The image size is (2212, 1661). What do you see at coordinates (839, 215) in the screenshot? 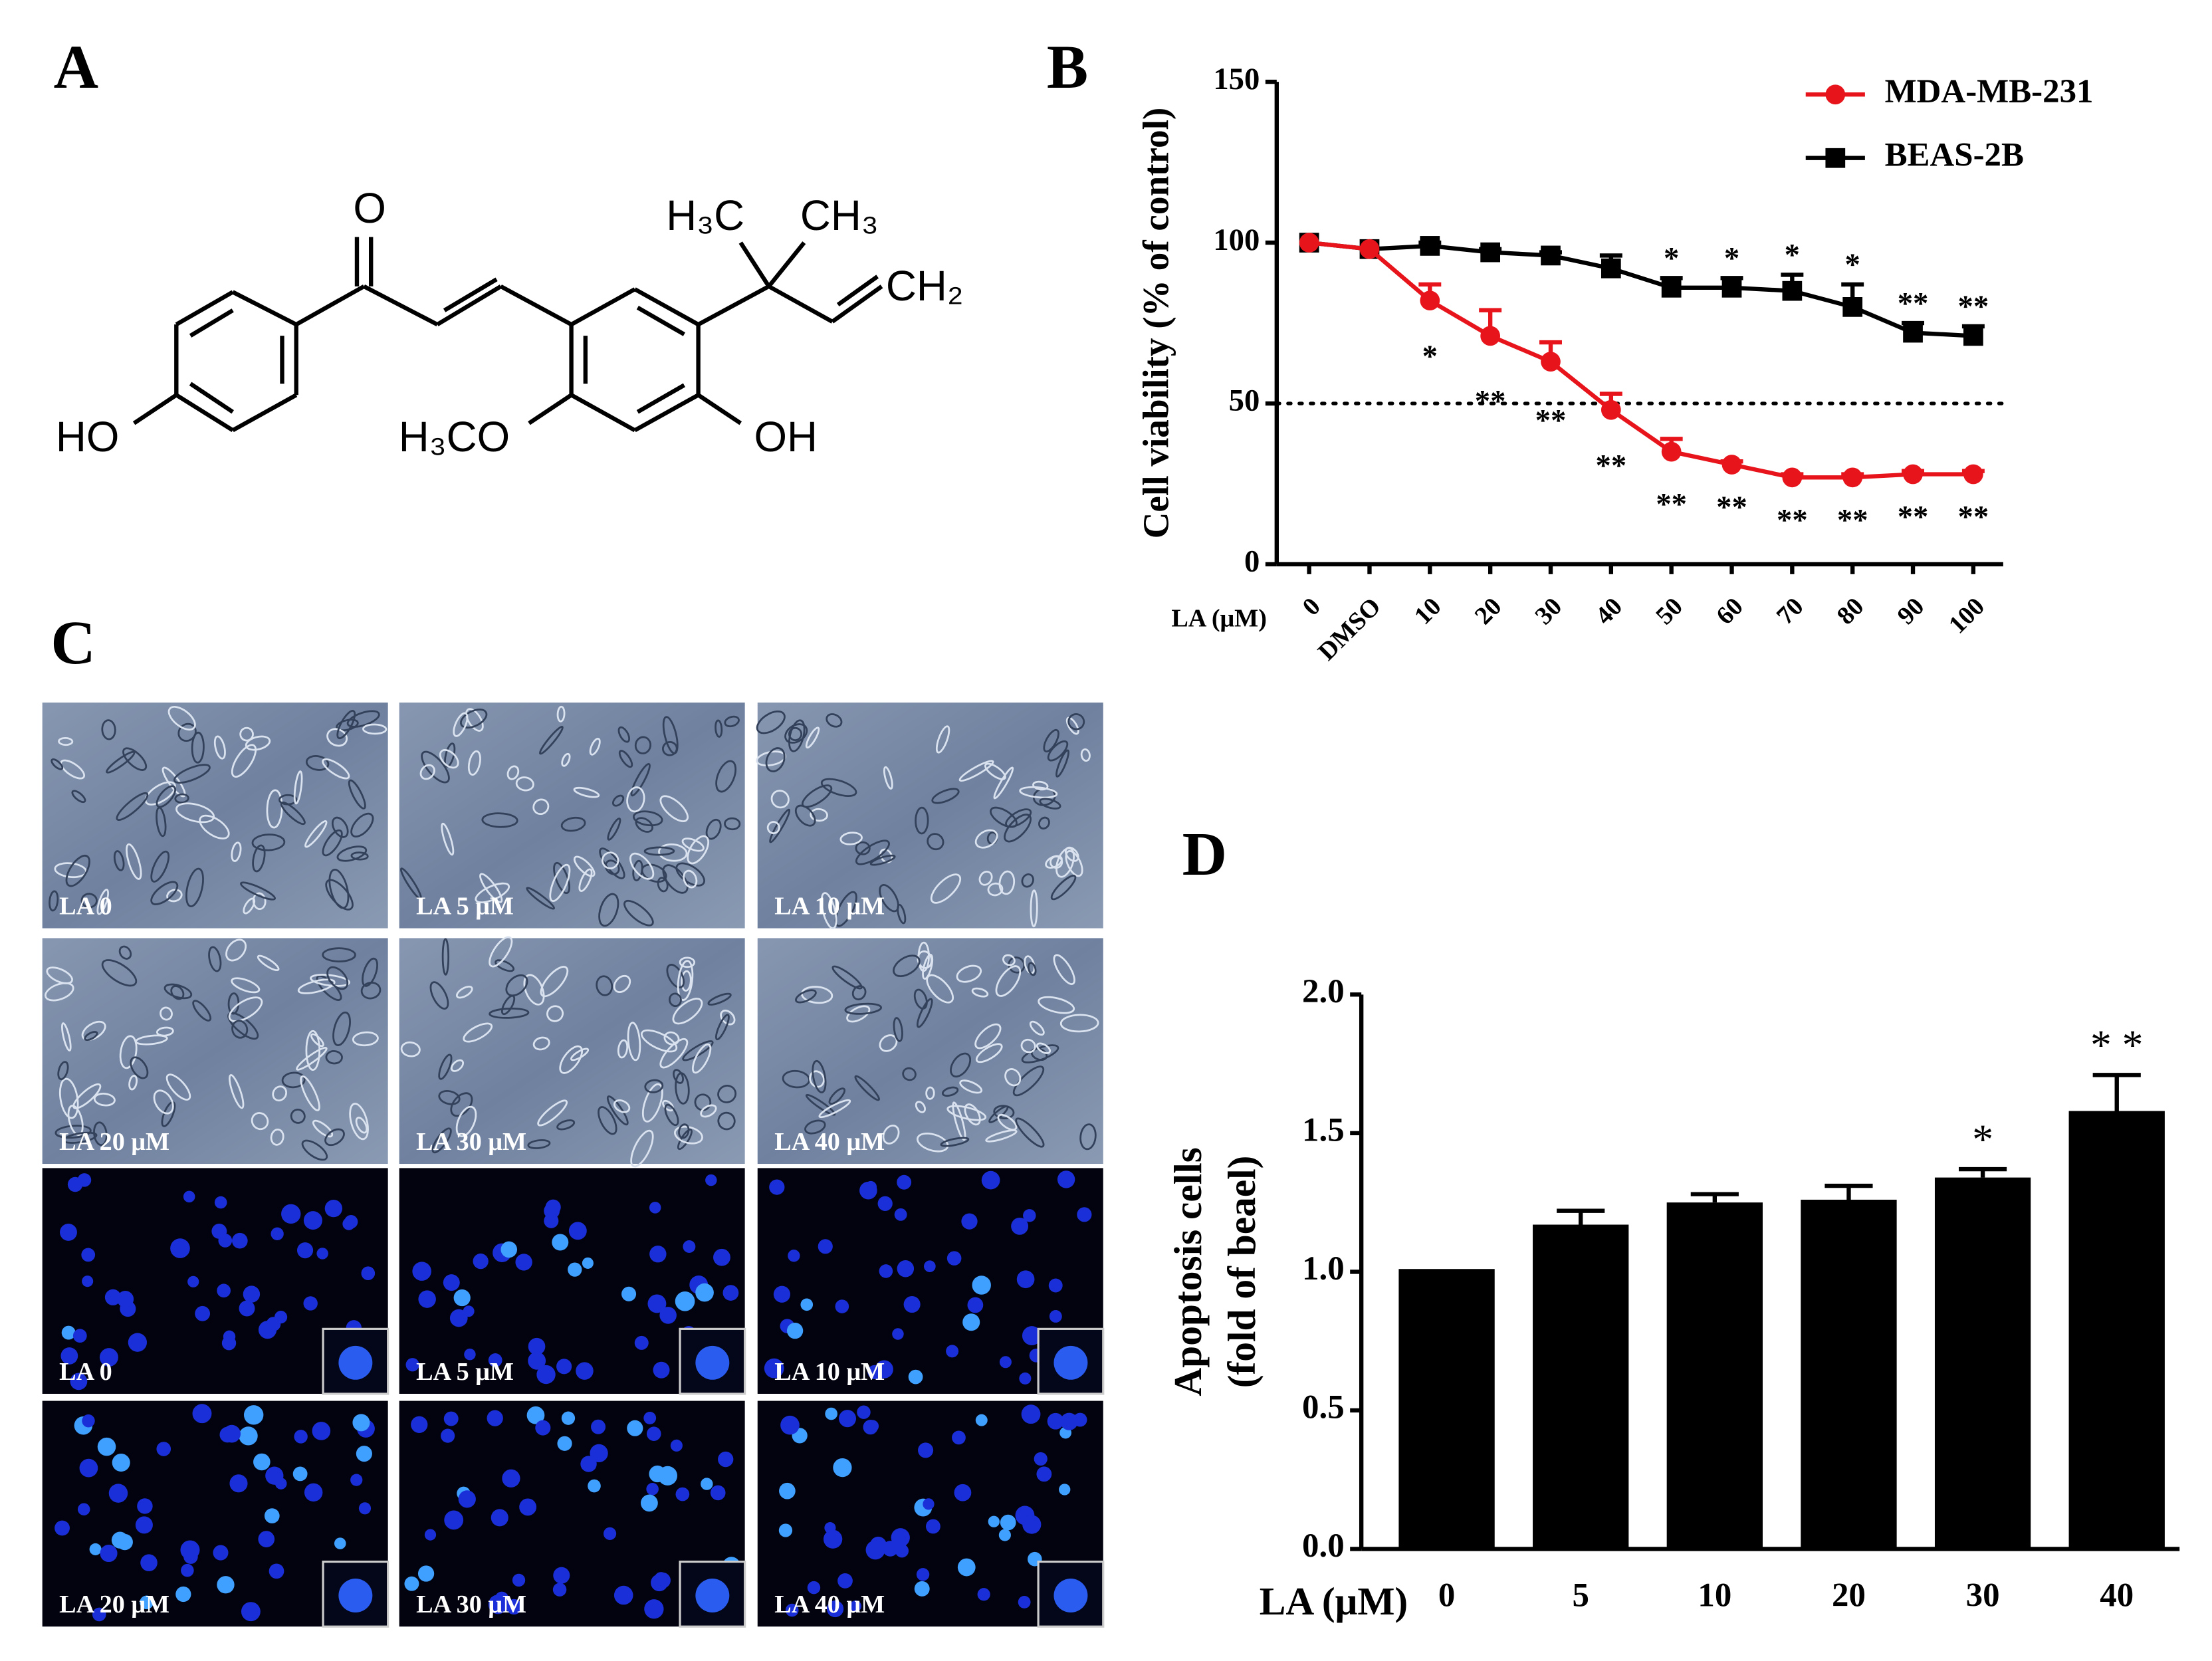
I see `atom-label: CH₃` at bounding box center [839, 215].